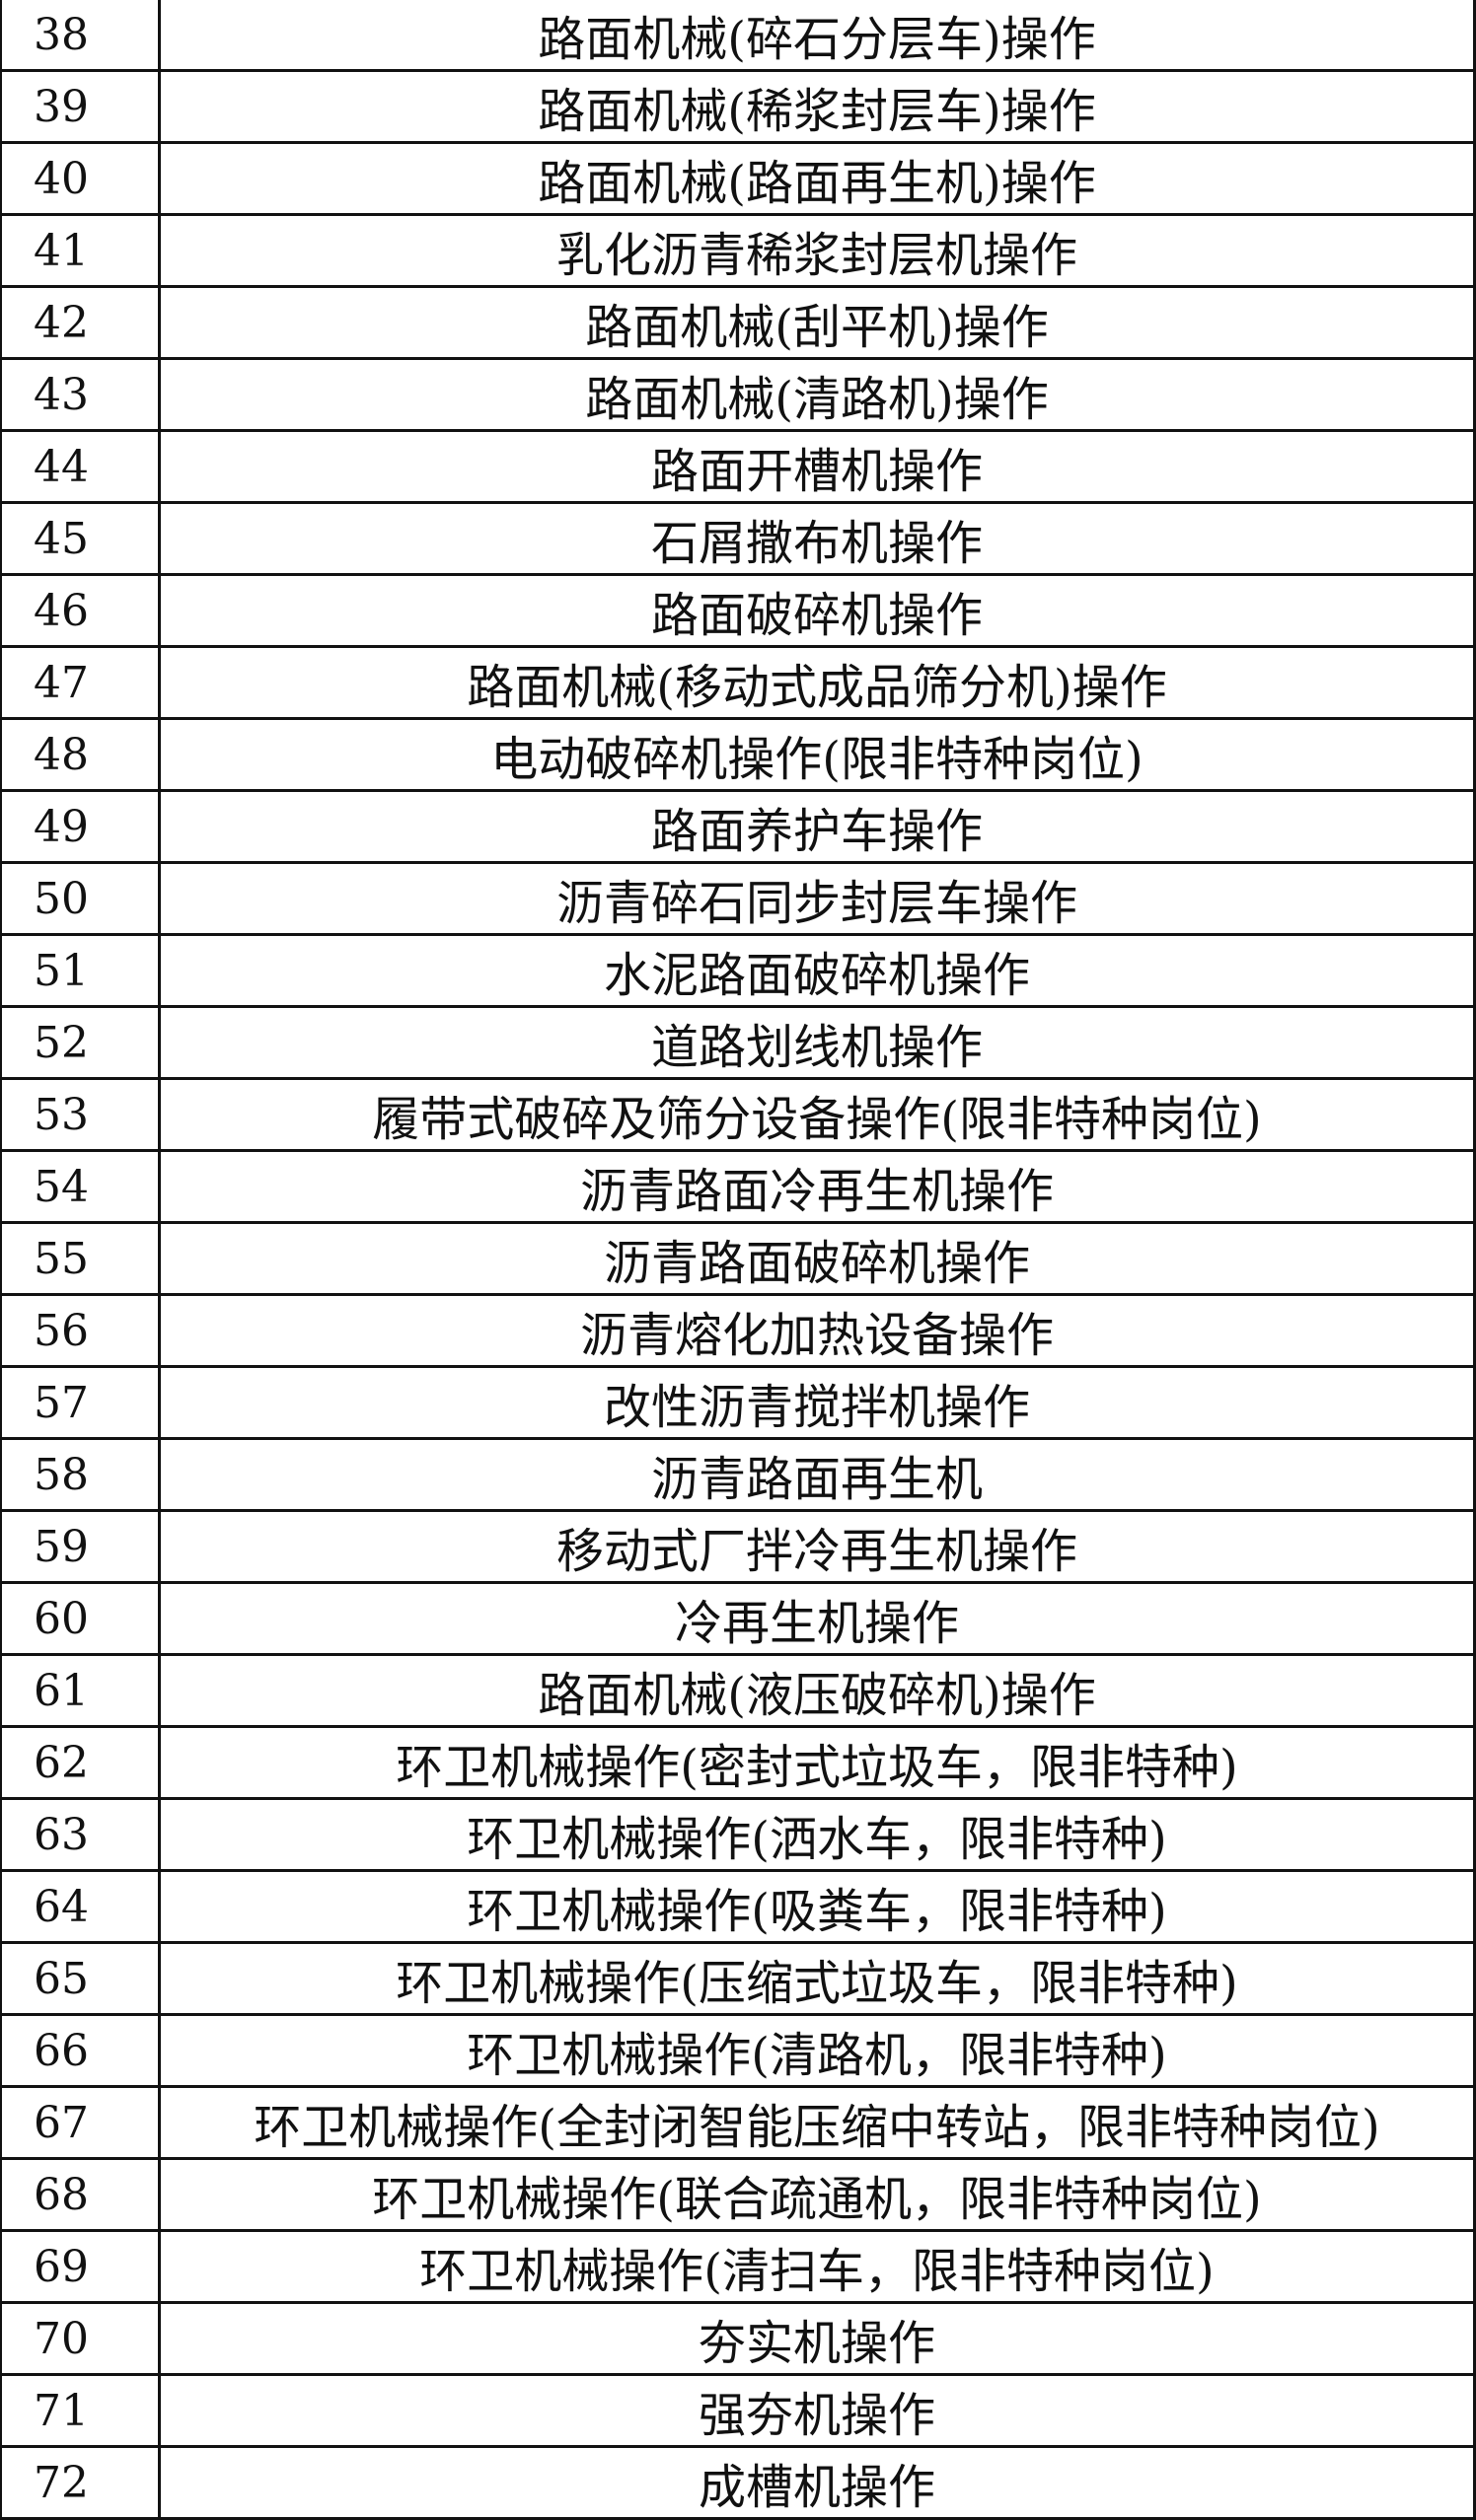 This screenshot has width=1476, height=2520. What do you see at coordinates (817, 322) in the screenshot?
I see `job-name: 路面机械(刮平机)操作` at bounding box center [817, 322].